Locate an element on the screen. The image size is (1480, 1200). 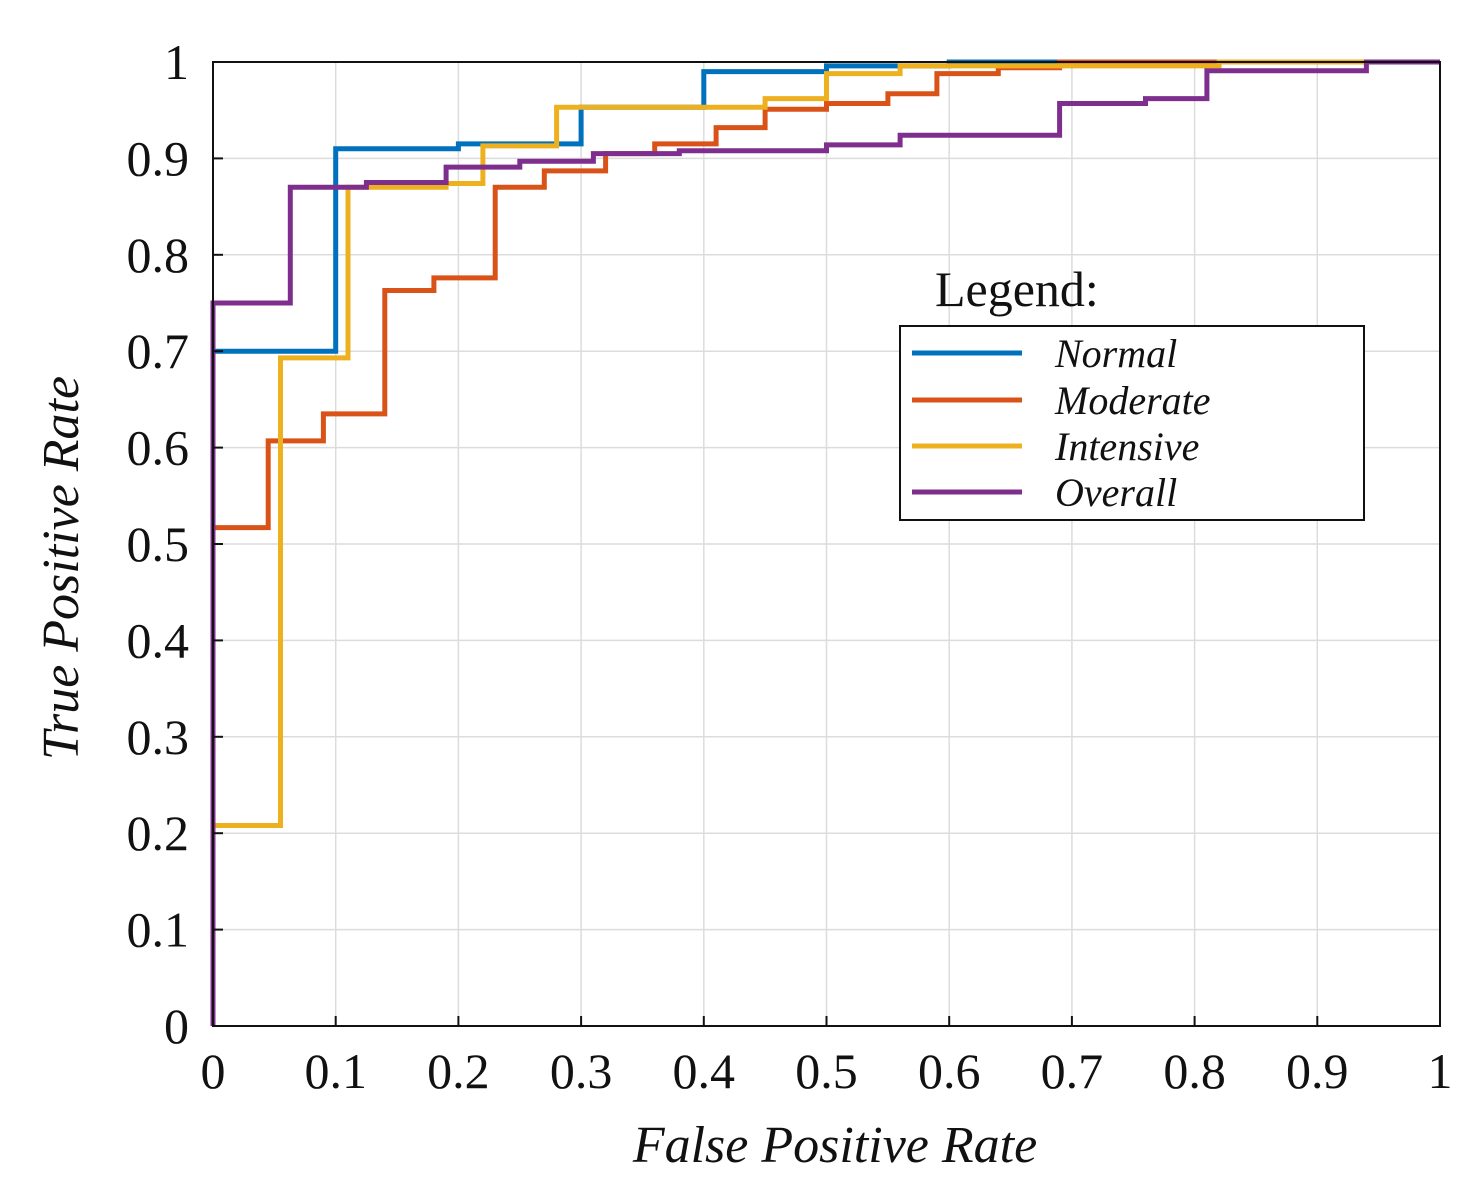
legend-label-moderate: Moderate is located at coordinates (1132, 400).